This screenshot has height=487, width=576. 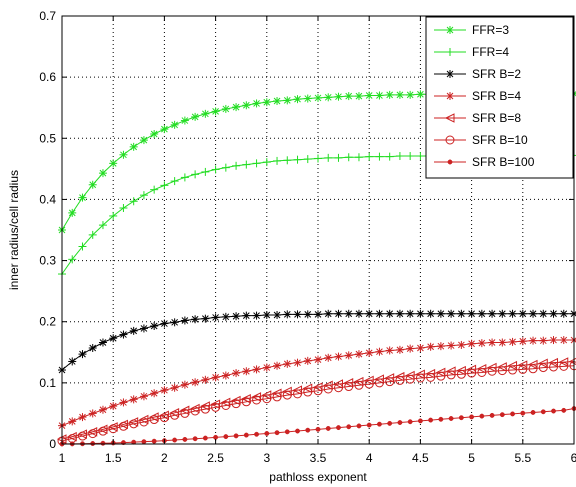 What do you see at coordinates (369, 458) in the screenshot?
I see `x-tick-label: 4` at bounding box center [369, 458].